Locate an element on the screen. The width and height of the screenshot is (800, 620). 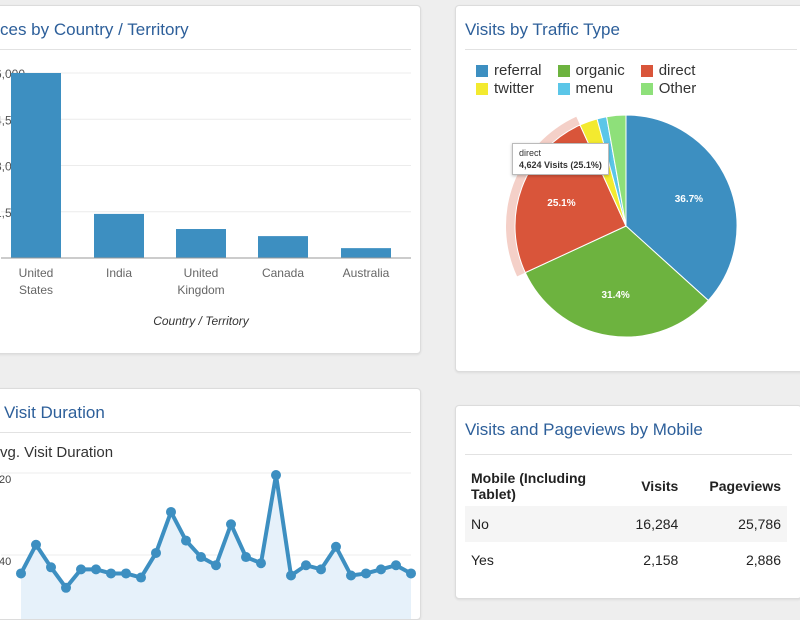
table-row: No 16,284 25,786 is located at coordinates (626, 524).